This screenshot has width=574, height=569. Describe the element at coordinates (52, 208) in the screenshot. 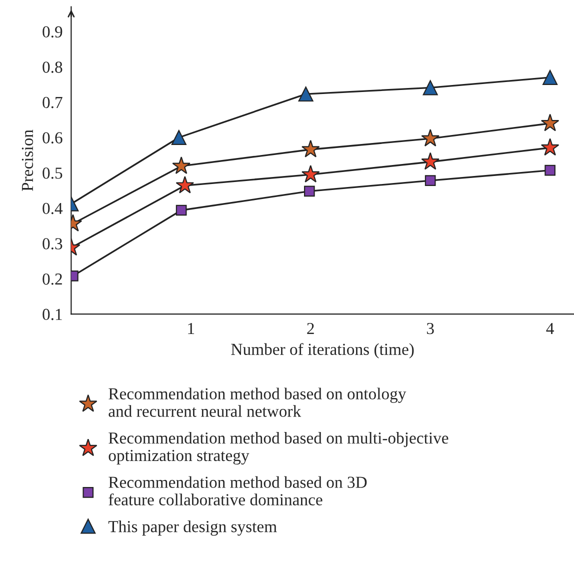

I see `y-tick-label: 0.4` at that location.